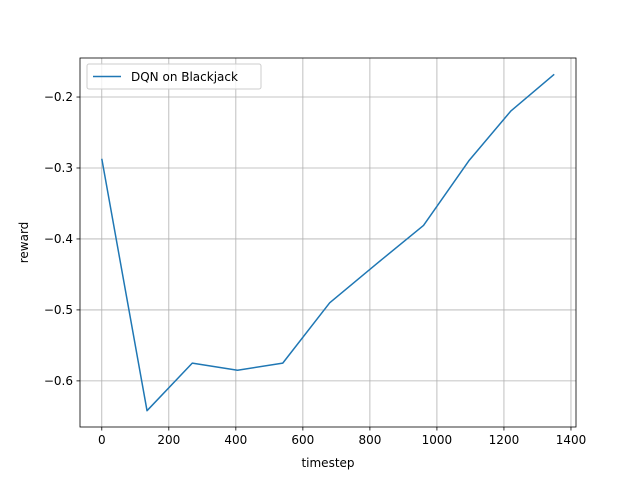 This screenshot has width=640, height=480. What do you see at coordinates (342, 437) in the screenshot?
I see `x-axis-ticks: 0 200 400 600 800 1000 1200 1400` at bounding box center [342, 437].